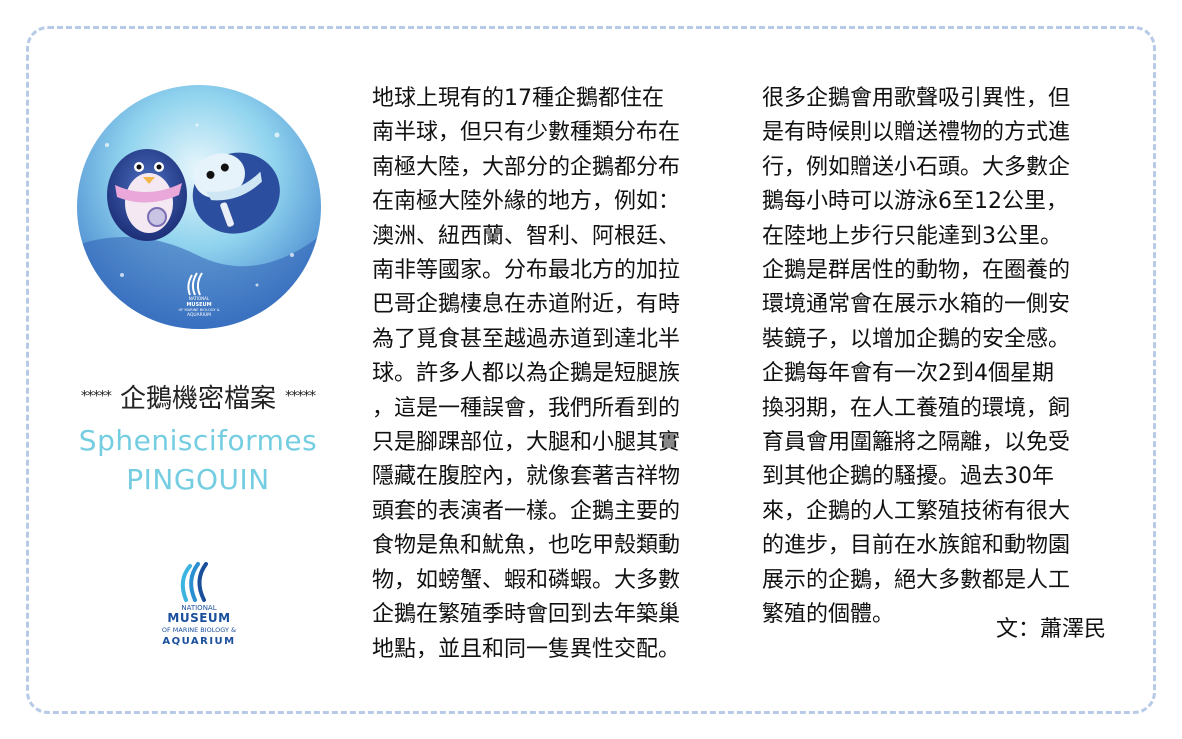 Image resolution: width=1182 pixels, height=739 pixels. What do you see at coordinates (908, 374) in the screenshot?
I see `text-line: 企鵝每年會有一次2到4個星期` at bounding box center [908, 374].